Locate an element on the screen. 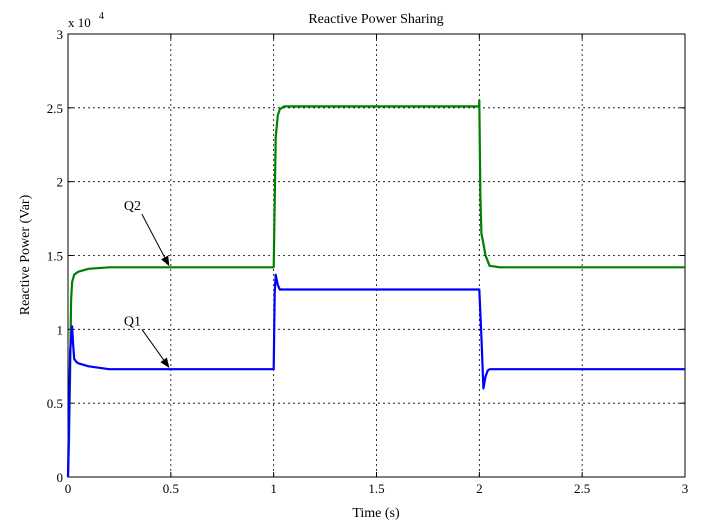 Image resolution: width=702 pixels, height=529 pixels. chart-title: Reactive Power Sharing is located at coordinates (375, 19).